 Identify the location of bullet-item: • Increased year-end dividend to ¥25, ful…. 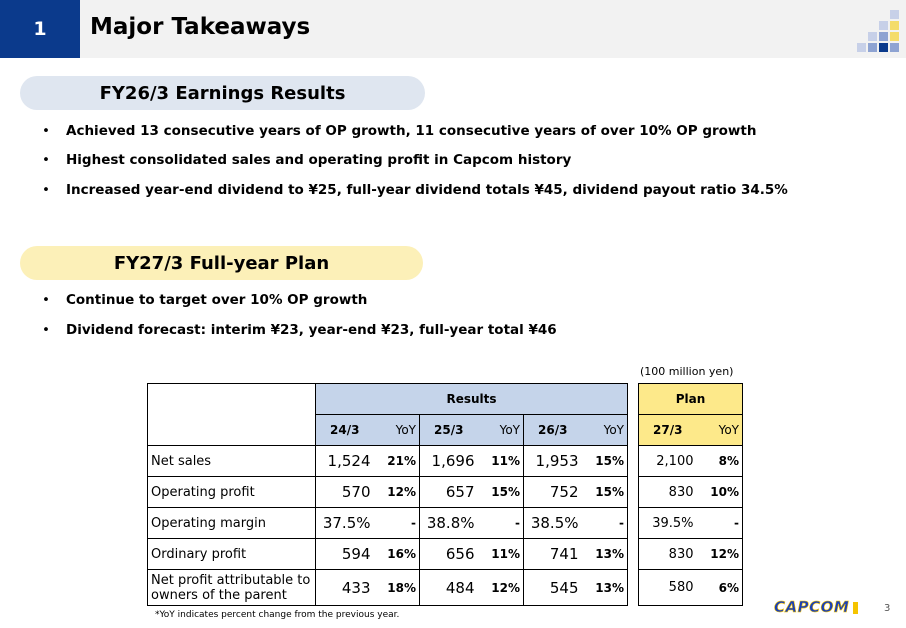
(415, 190).